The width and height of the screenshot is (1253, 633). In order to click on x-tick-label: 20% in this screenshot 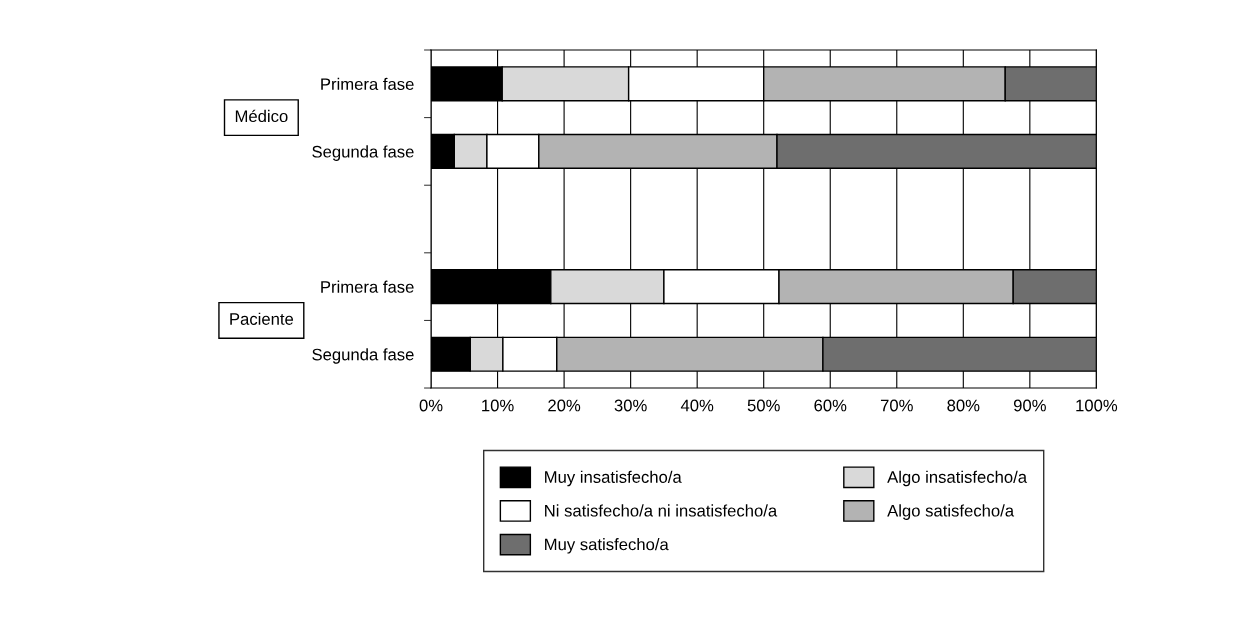, I will do `click(564, 405)`.